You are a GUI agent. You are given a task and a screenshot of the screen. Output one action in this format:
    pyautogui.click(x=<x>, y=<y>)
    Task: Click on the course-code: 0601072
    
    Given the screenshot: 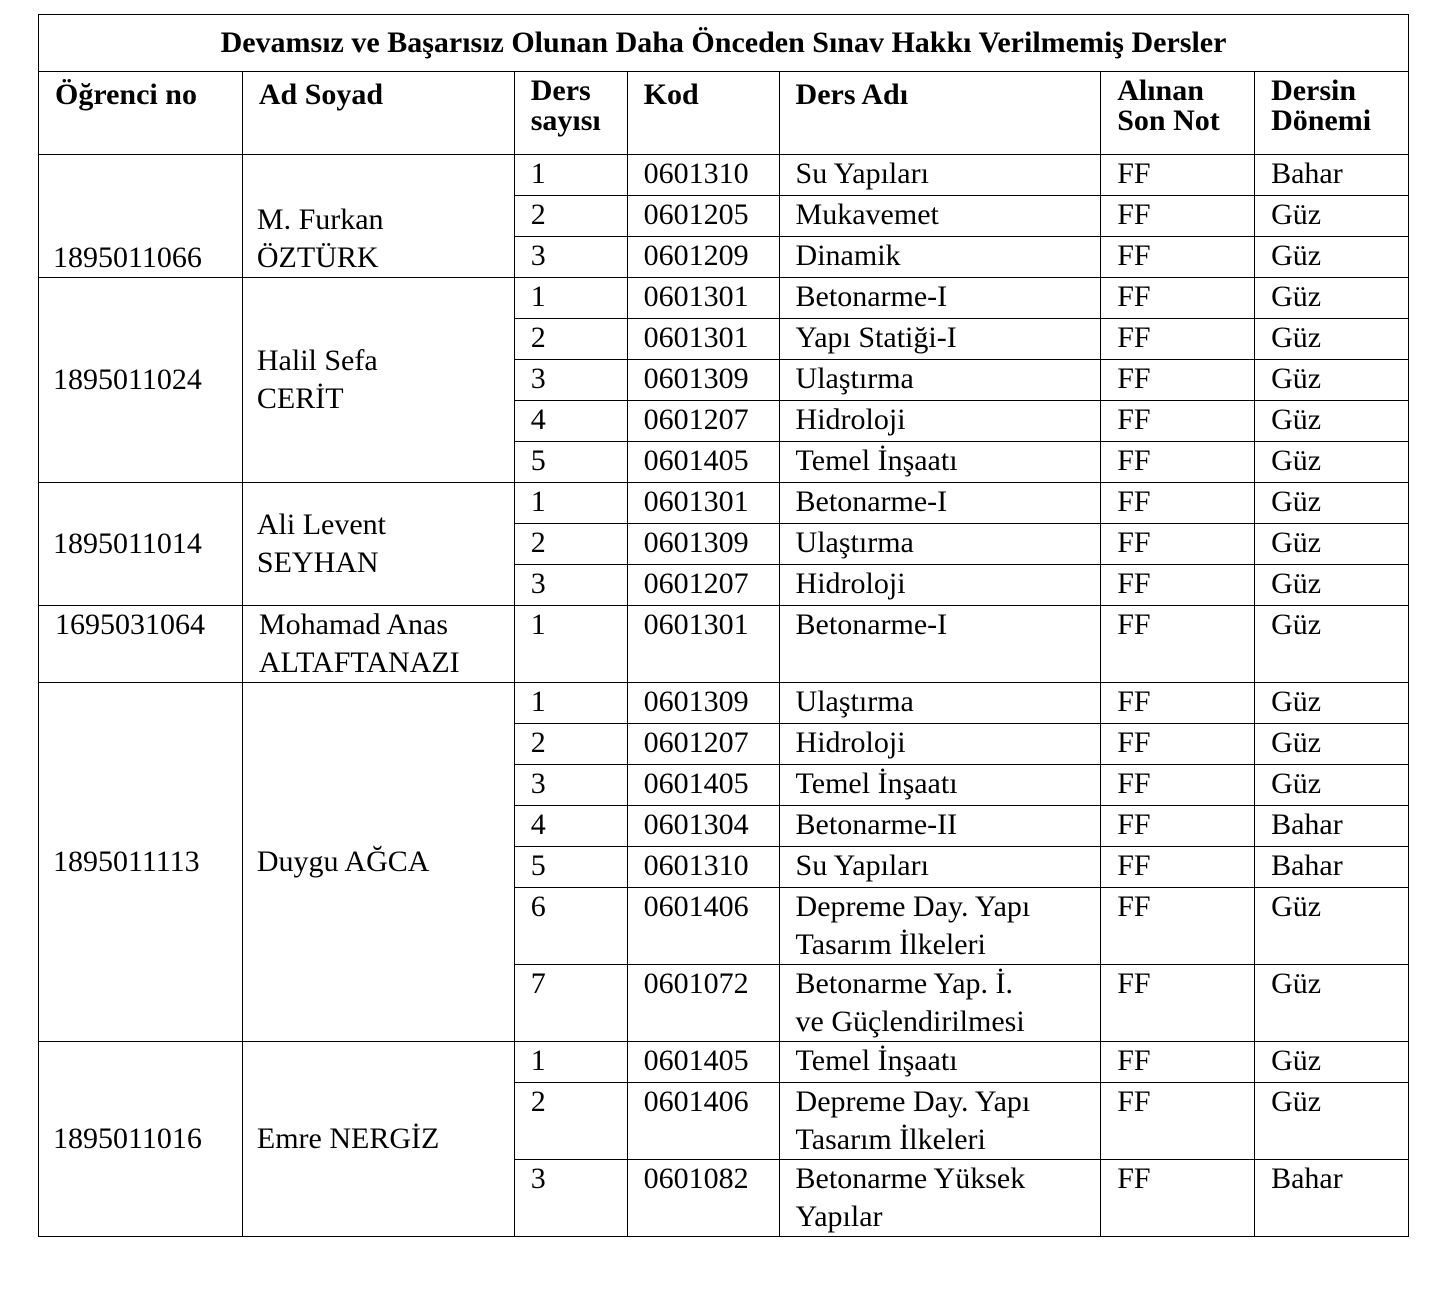 What is the action you would take?
    pyautogui.click(x=703, y=1003)
    